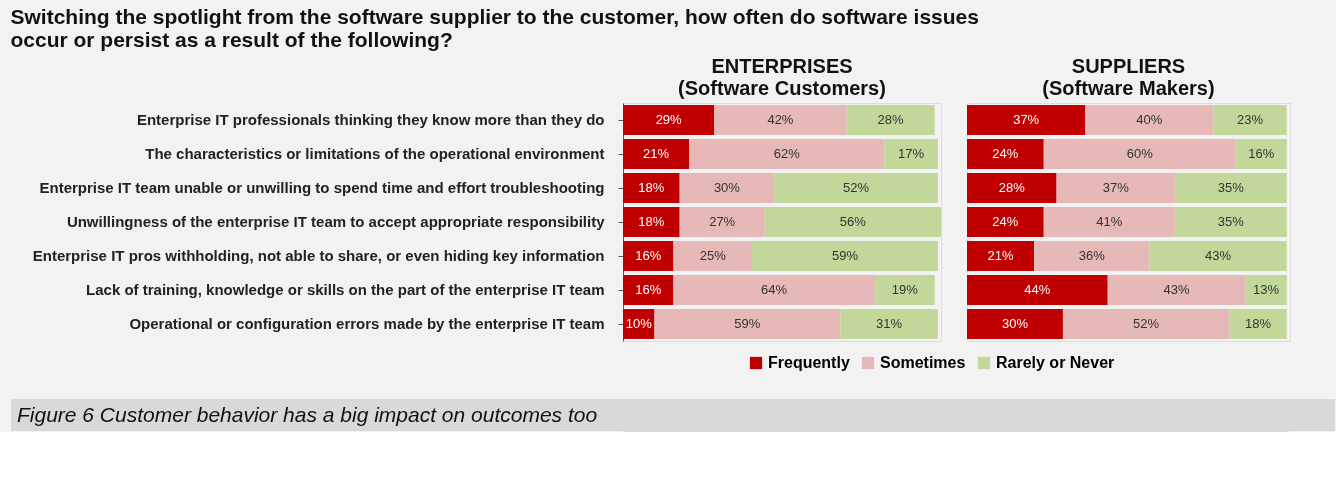 This screenshot has width=1339, height=494. Describe the element at coordinates (307, 414) in the screenshot. I see `caption: Figure 6 Customer behavior has a big impact on outcomes too` at that location.